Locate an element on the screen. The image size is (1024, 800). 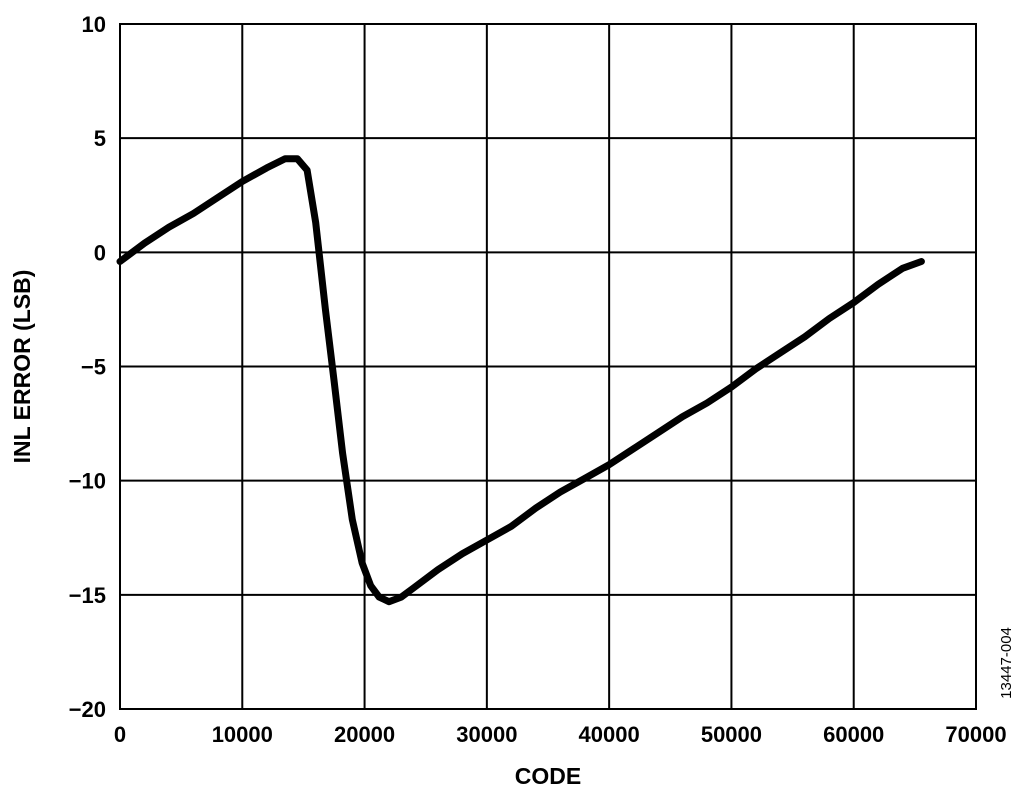
y-tick-label: 10 is located at coordinates (94, 24).